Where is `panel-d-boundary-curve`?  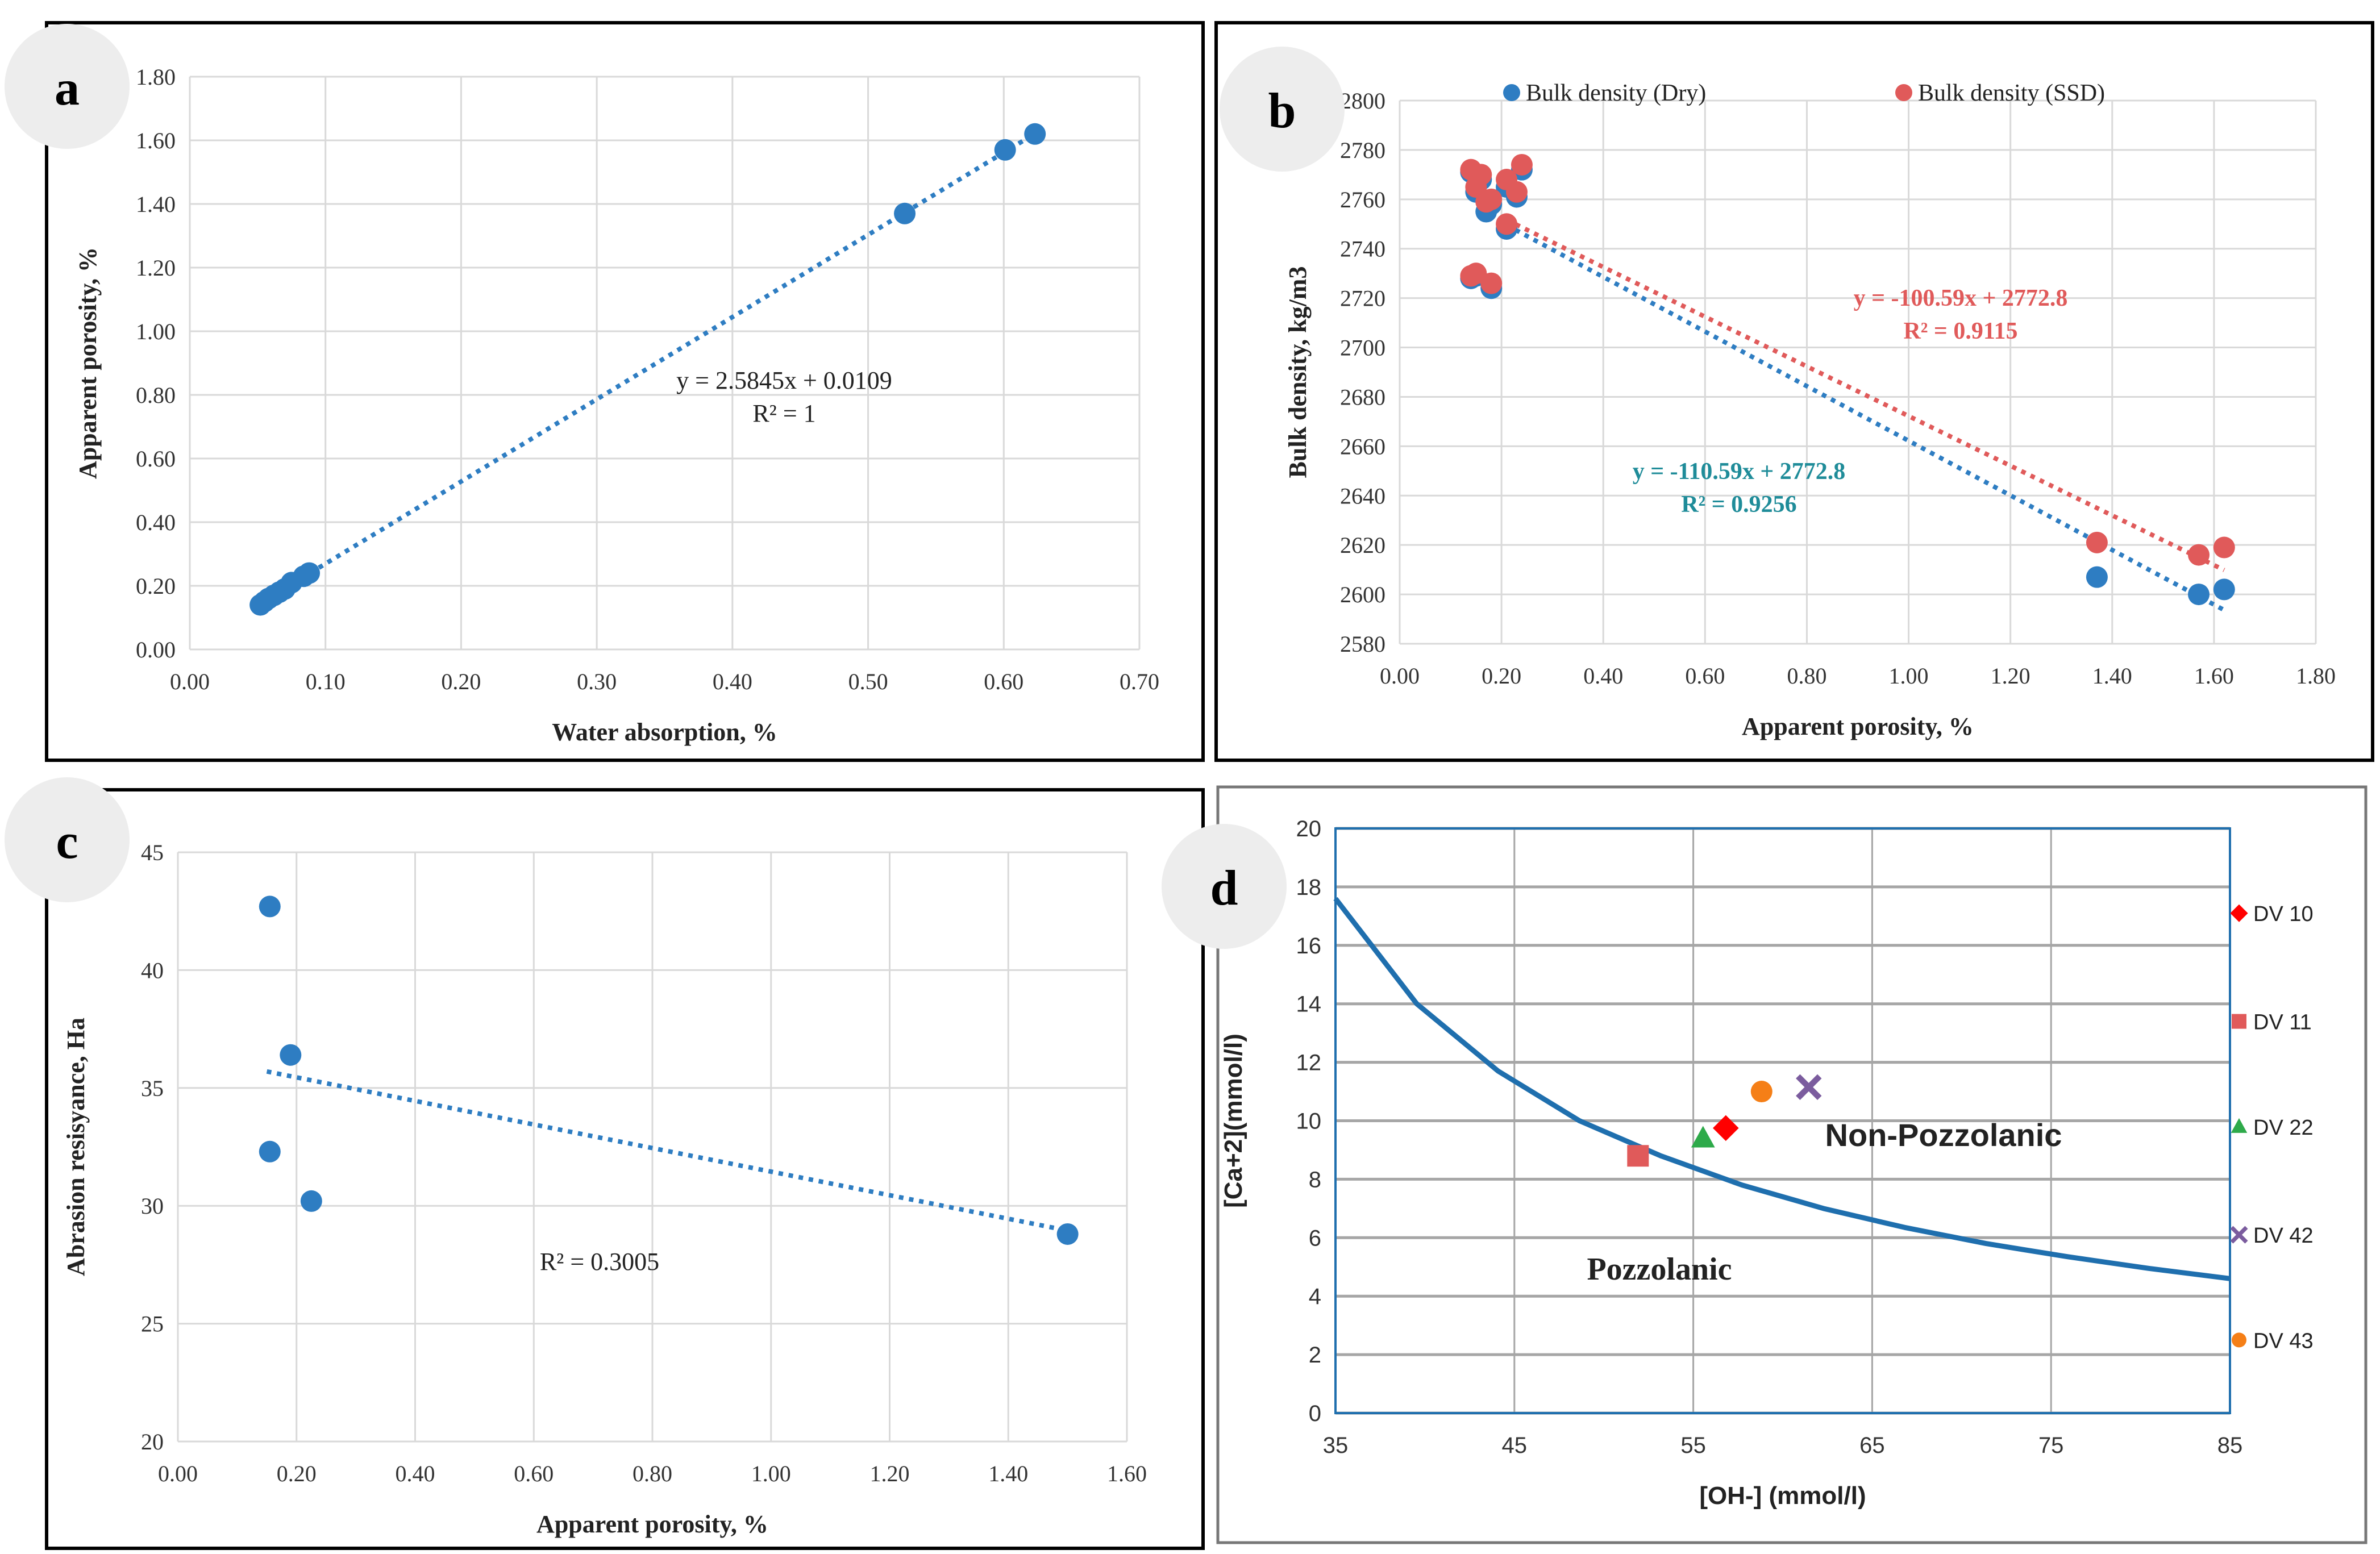
panel-d-boundary-curve is located at coordinates (1782, 1089).